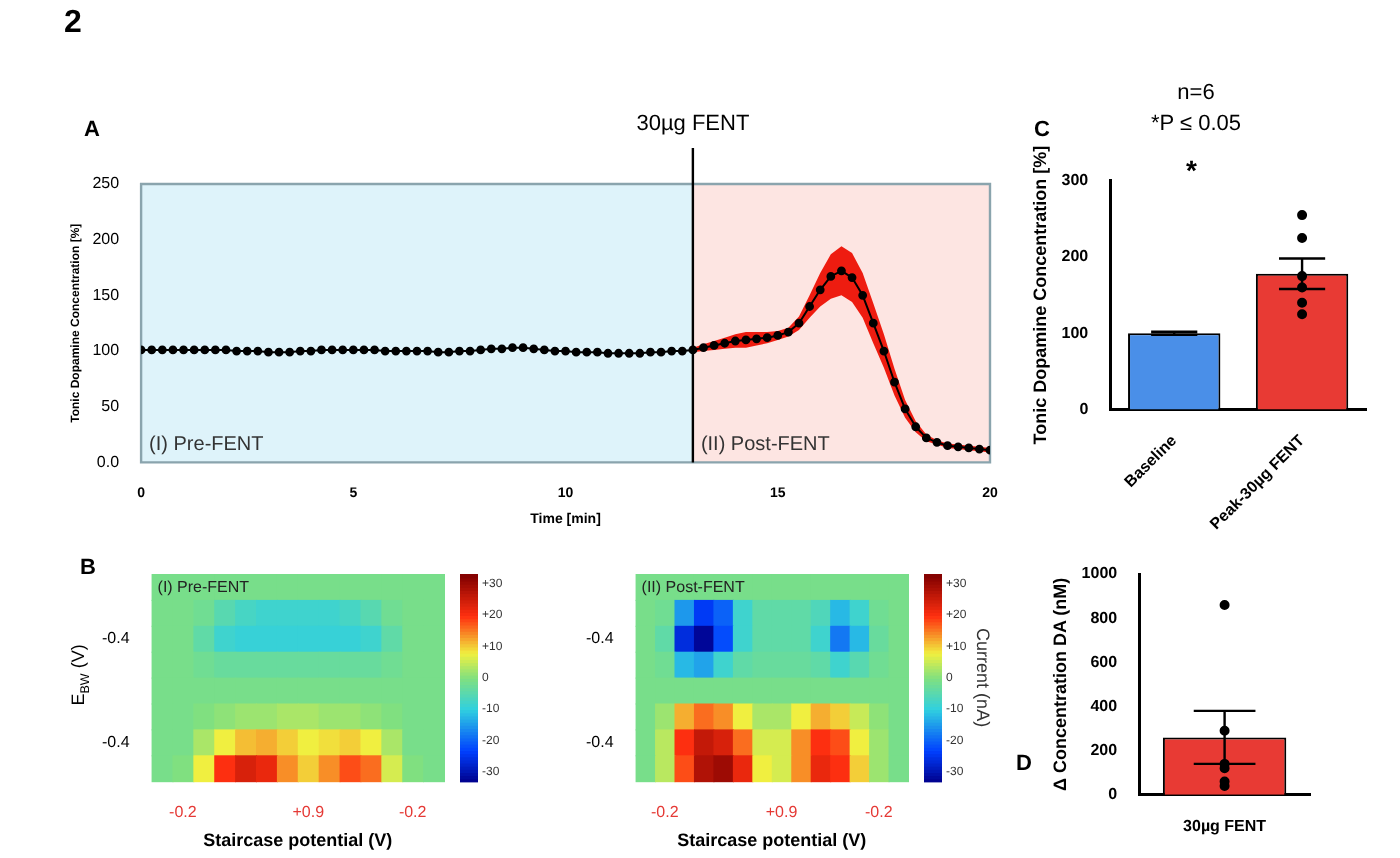 Image resolution: width=1400 pixels, height=858 pixels. What do you see at coordinates (108, 461) in the screenshot?
I see `y-tick-label: 0.0` at bounding box center [108, 461].